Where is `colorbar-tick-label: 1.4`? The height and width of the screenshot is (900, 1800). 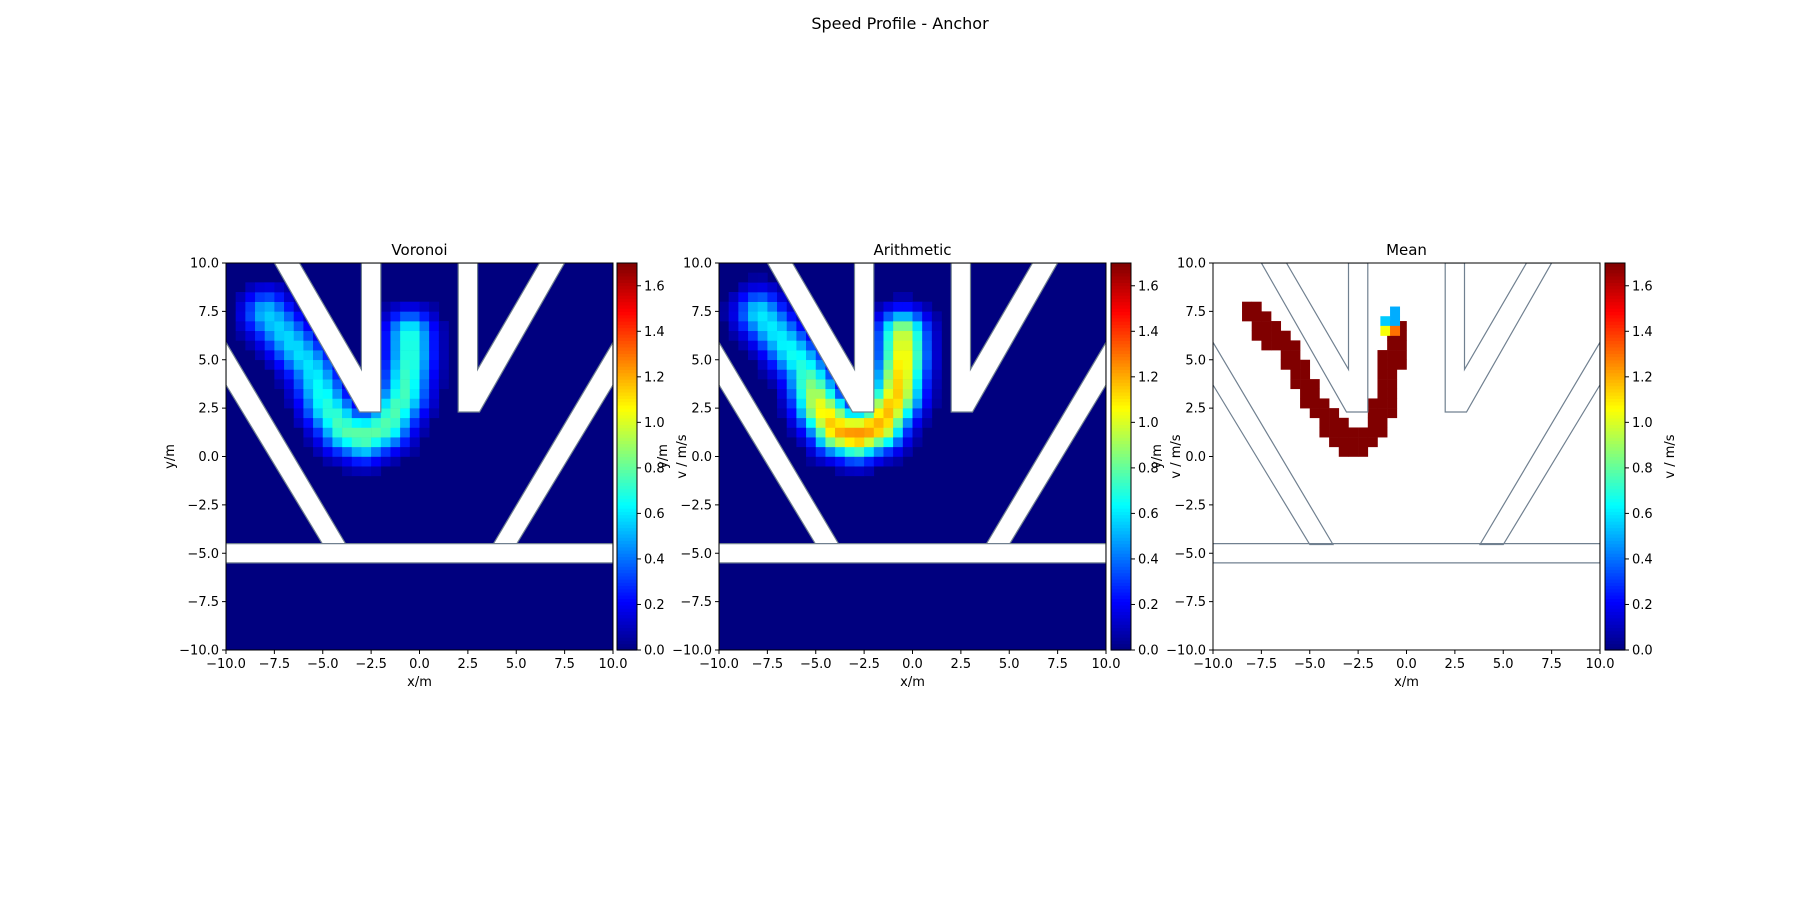 colorbar-tick-label: 1.4 is located at coordinates (654, 332).